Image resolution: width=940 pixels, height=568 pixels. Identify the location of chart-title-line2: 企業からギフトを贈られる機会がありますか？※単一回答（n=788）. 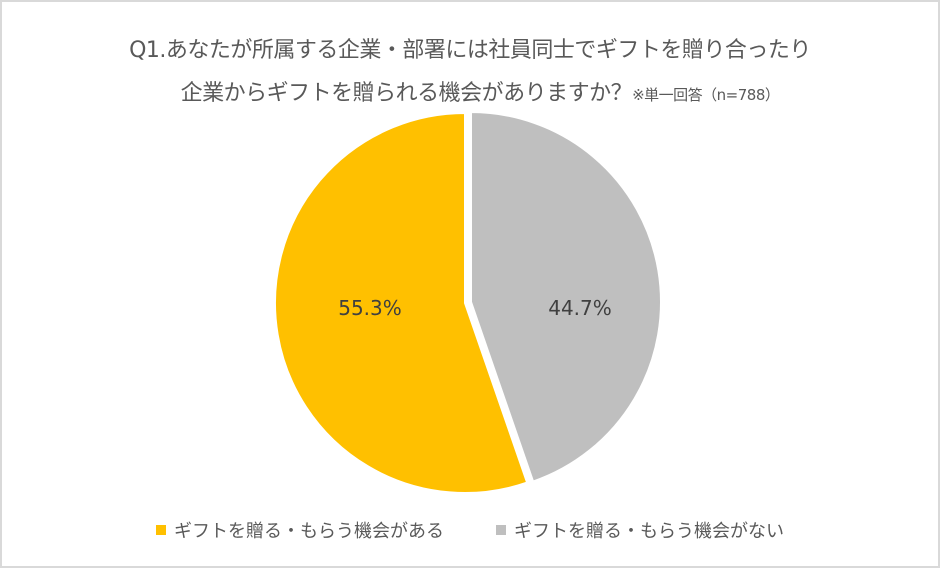
(476, 91).